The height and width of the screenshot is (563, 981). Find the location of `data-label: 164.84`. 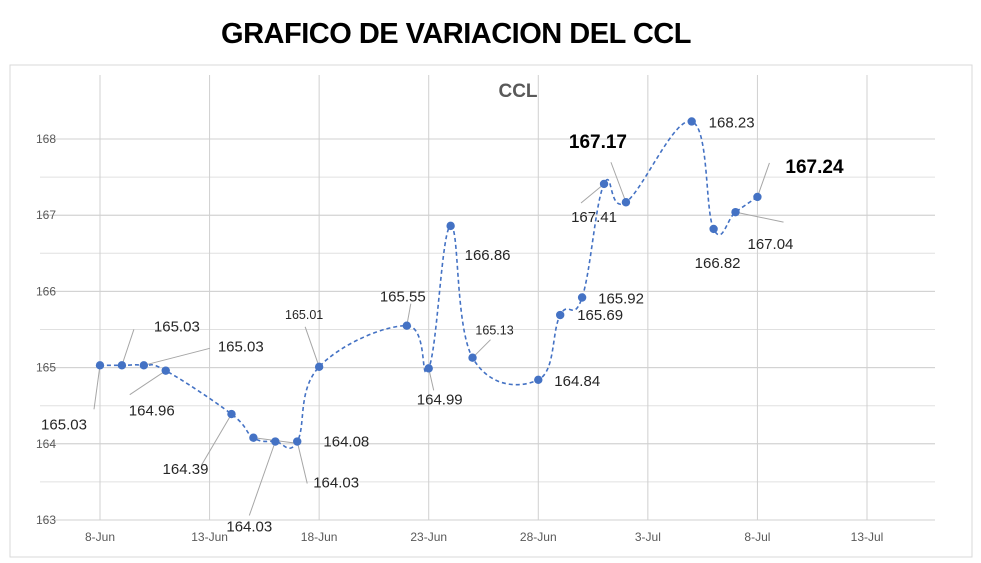

data-label: 164.84 is located at coordinates (577, 381).